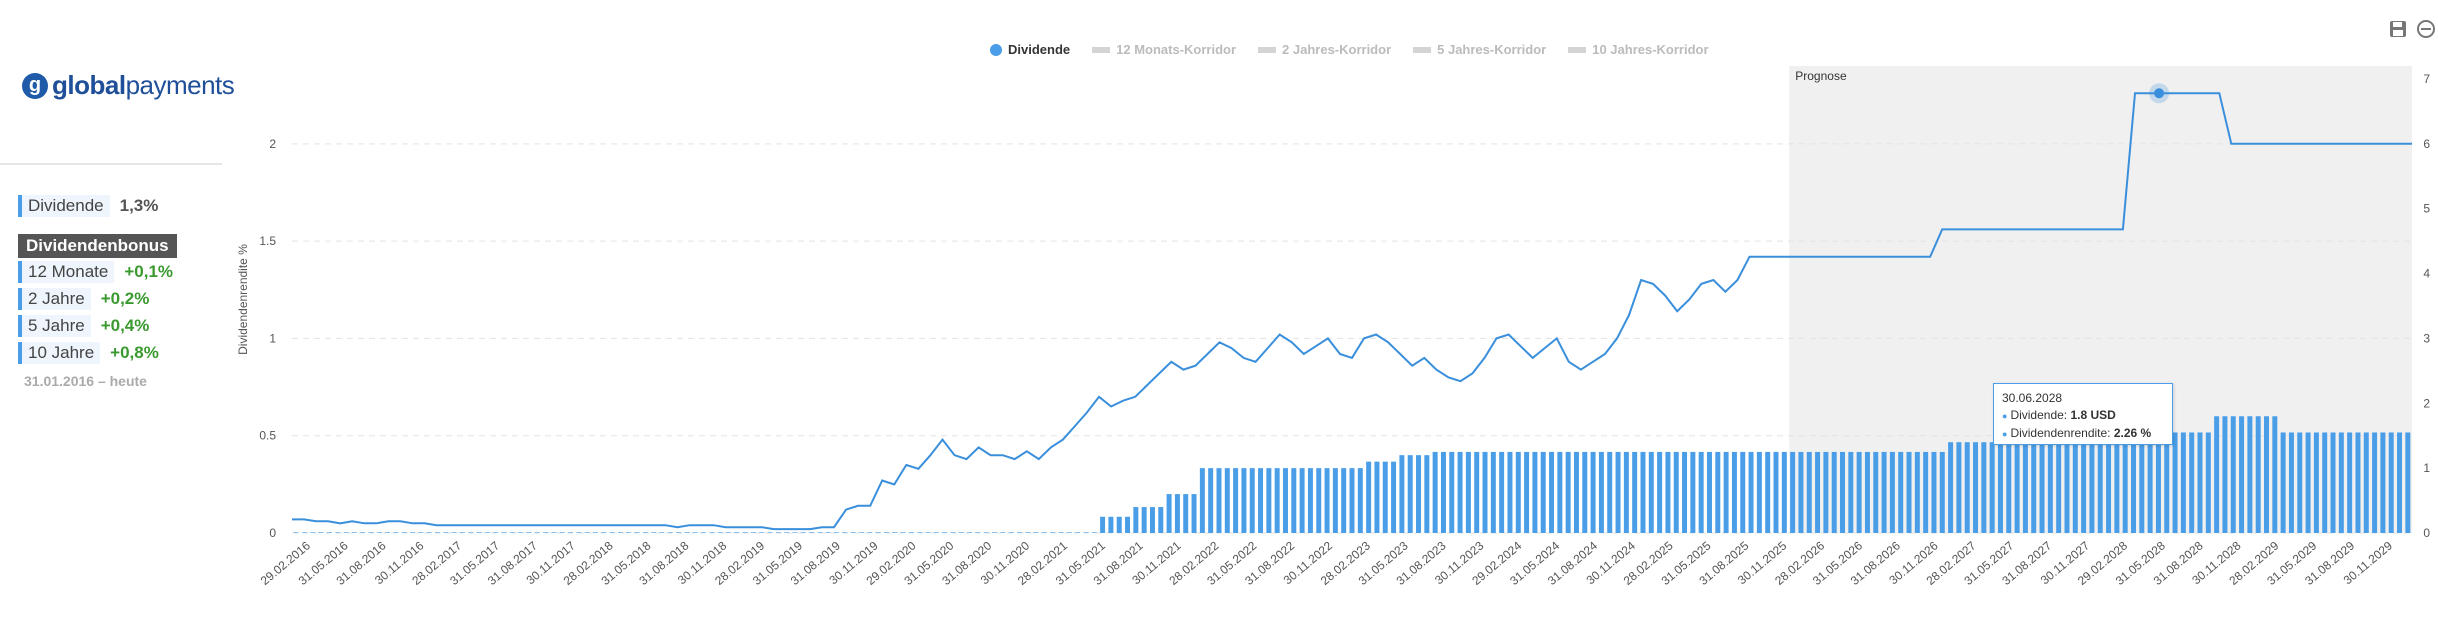  What do you see at coordinates (1821, 76) in the screenshot?
I see `forecast-label: Prognose` at bounding box center [1821, 76].